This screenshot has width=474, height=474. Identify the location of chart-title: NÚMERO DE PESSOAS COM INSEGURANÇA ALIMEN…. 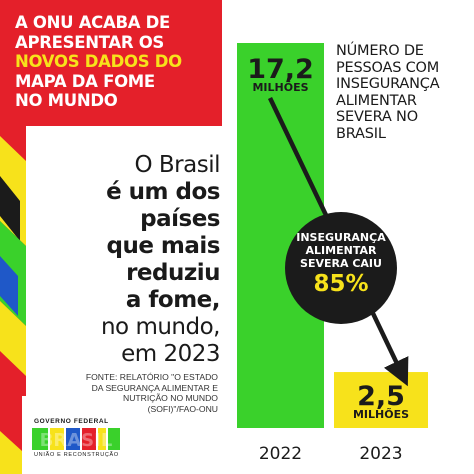
(403, 92).